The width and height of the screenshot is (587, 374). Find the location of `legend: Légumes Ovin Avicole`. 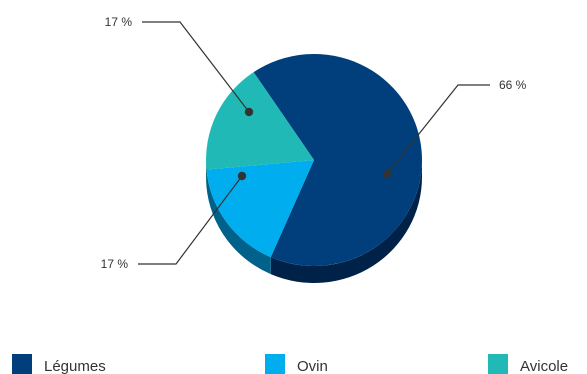

legend: Légumes Ovin Avicole is located at coordinates (290, 364).